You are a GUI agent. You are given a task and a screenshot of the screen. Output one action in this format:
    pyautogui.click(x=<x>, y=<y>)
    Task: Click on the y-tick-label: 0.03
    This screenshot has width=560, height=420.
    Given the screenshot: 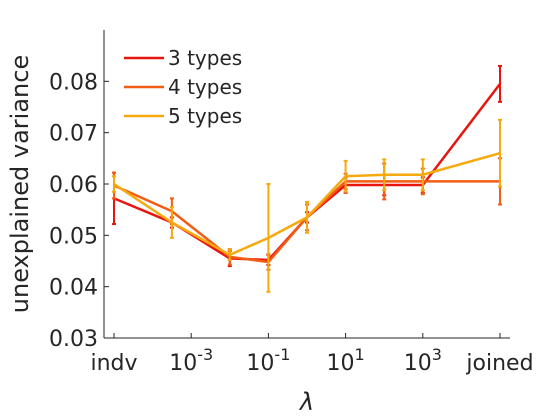 What is the action you would take?
    pyautogui.click(x=73, y=339)
    